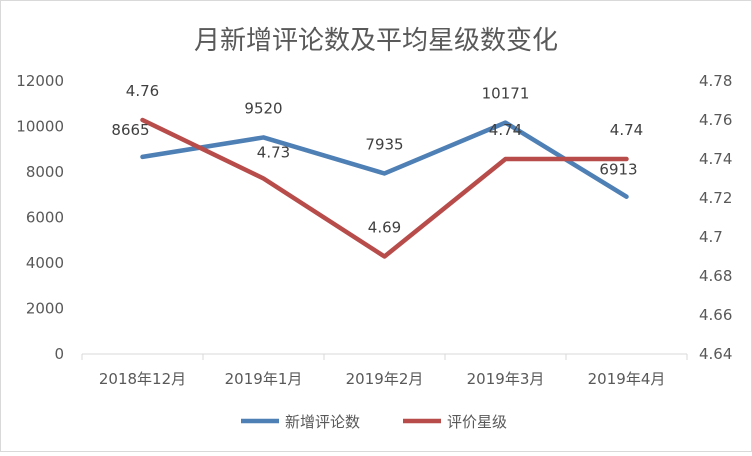 The image size is (752, 456). I want to click on y-right-tick-label: 4.7, so click(711, 237).